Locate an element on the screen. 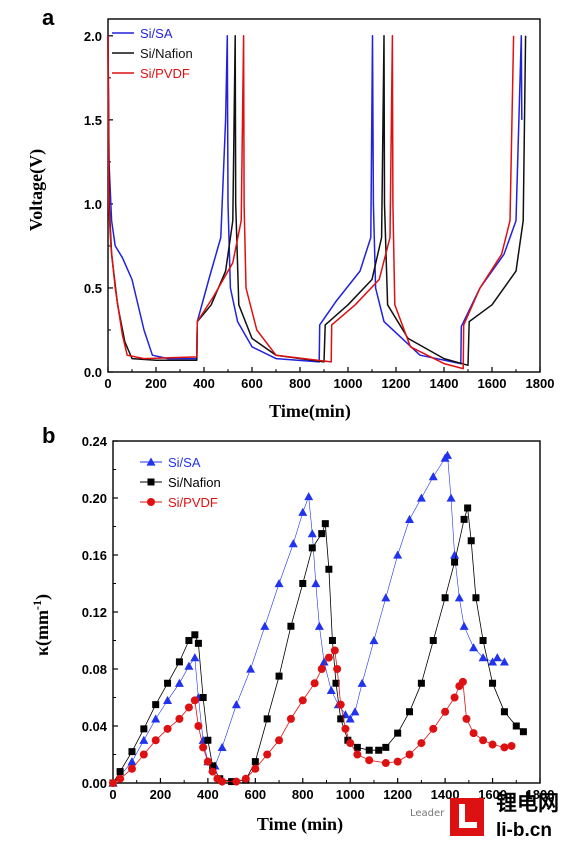 This screenshot has height=841, width=569. watermark-logo-letter-icon is located at coordinates (468, 816).